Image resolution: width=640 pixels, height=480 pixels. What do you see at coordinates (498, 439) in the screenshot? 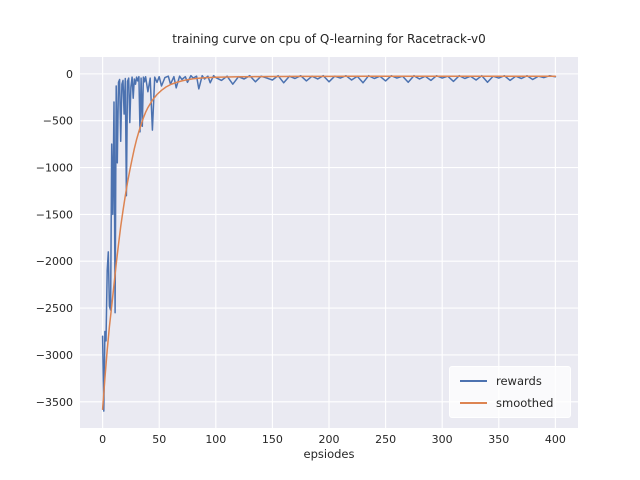
I see `x-tick-label: 350` at bounding box center [498, 439].